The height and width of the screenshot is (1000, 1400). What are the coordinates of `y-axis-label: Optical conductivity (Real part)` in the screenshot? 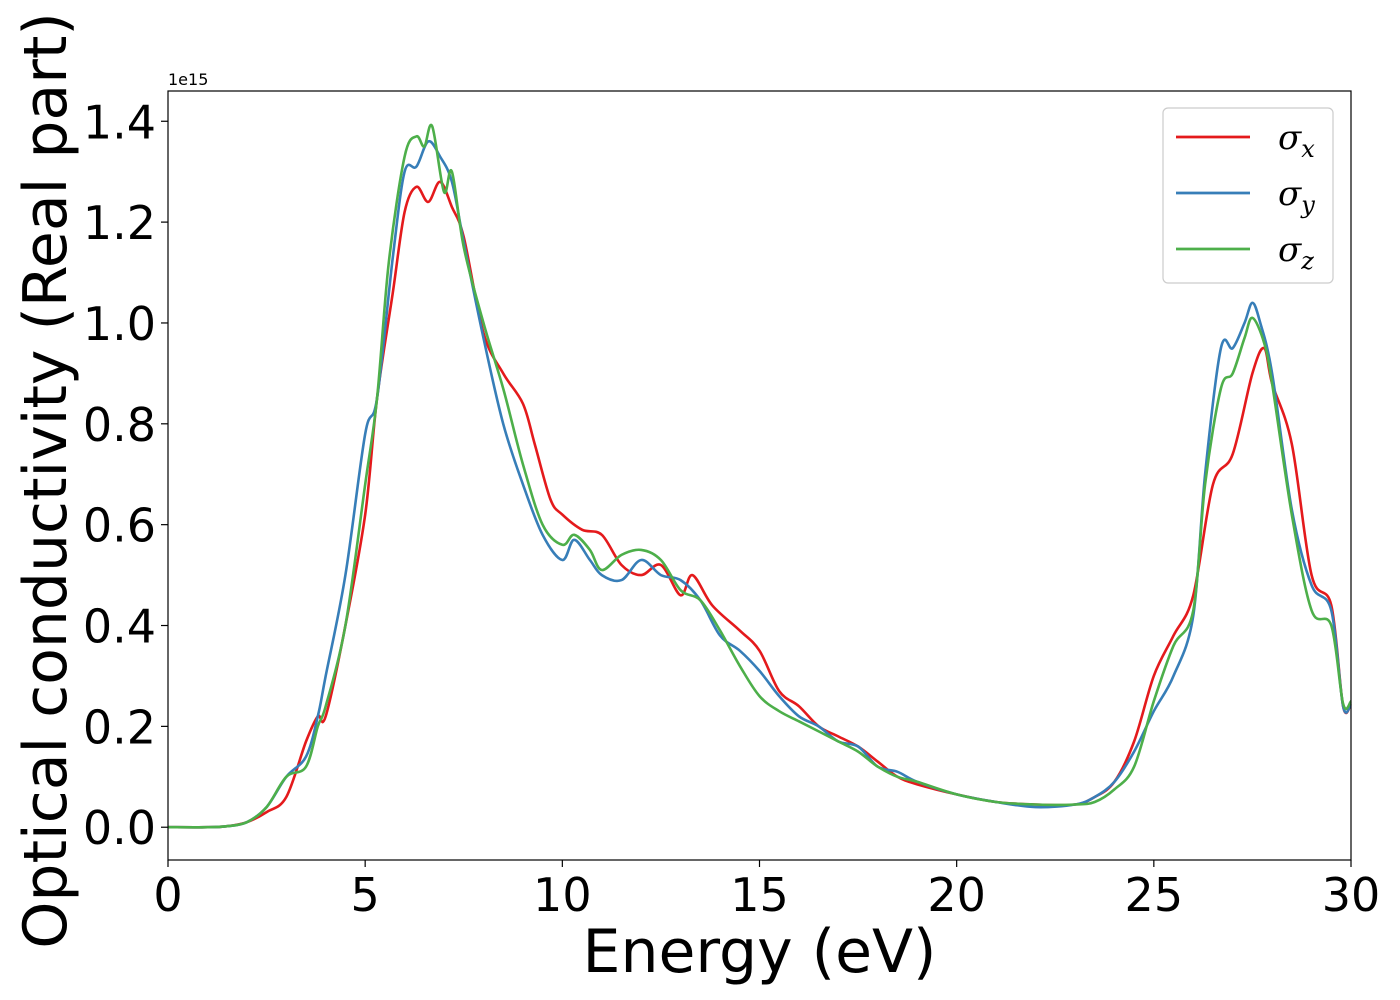 It's located at (46, 480).